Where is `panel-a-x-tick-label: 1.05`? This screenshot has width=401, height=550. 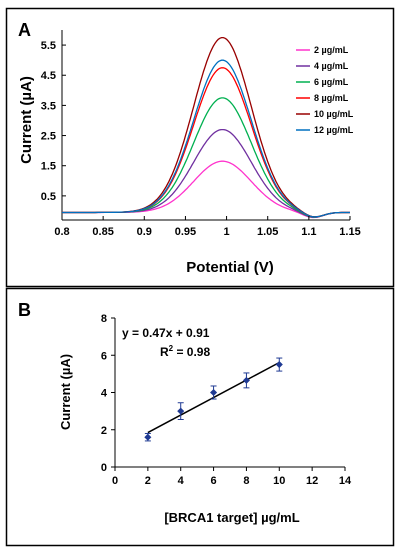 panel-a-x-tick-label: 1.05 is located at coordinates (267, 232).